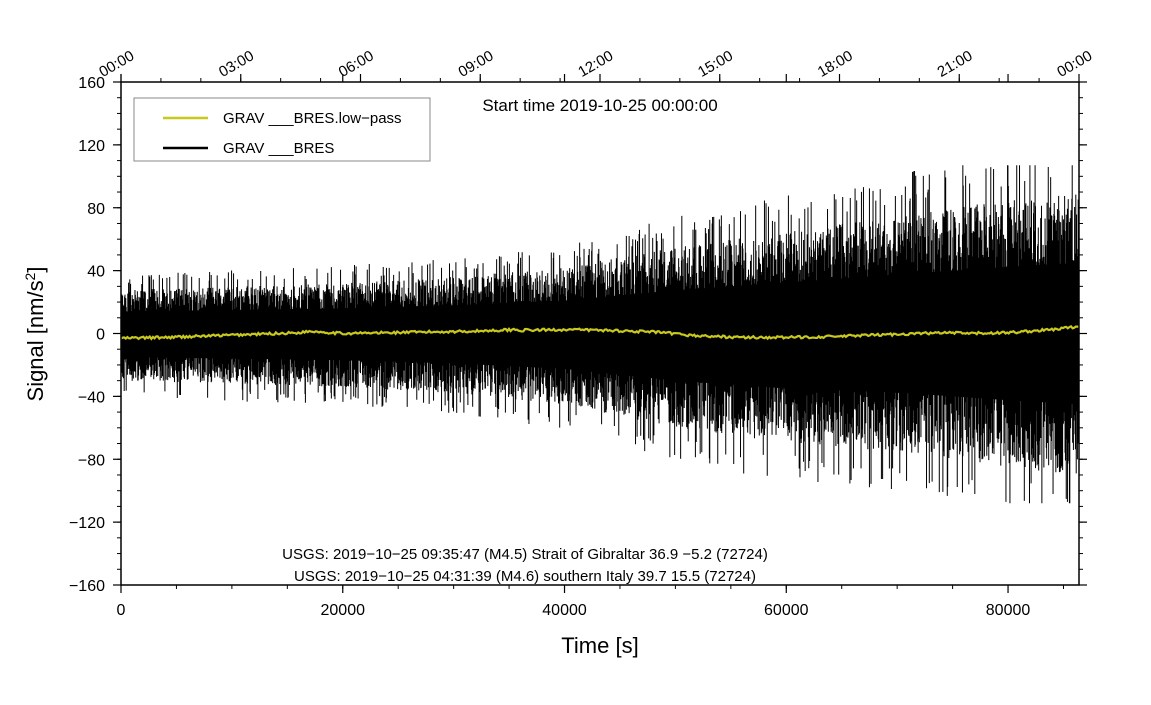 This screenshot has width=1151, height=705. I want to click on y-axis-title-main: Signal [nm/s, so click(35, 340).